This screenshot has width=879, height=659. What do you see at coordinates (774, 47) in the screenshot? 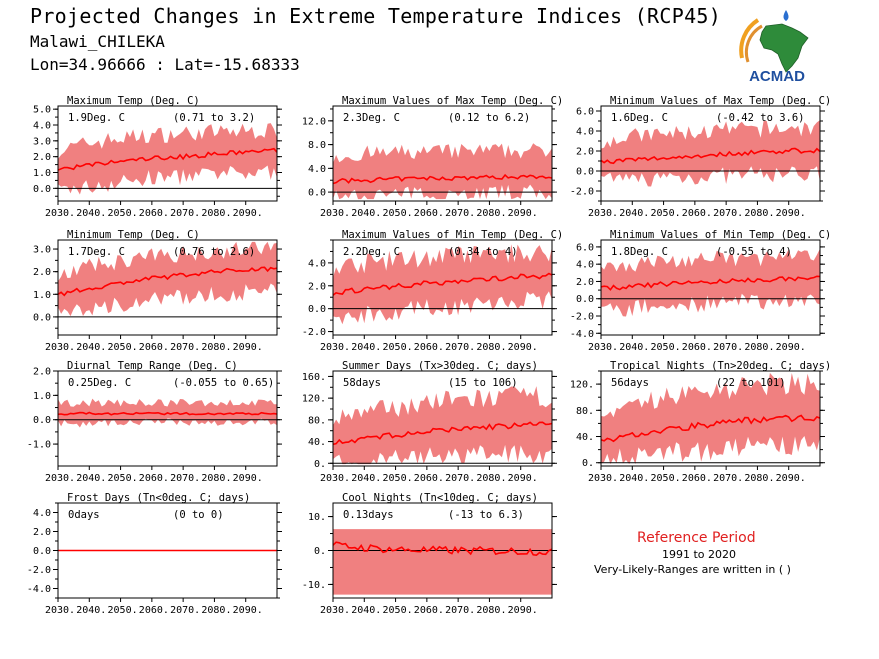
I see `africa-map-logo: ACMAD` at bounding box center [774, 47].